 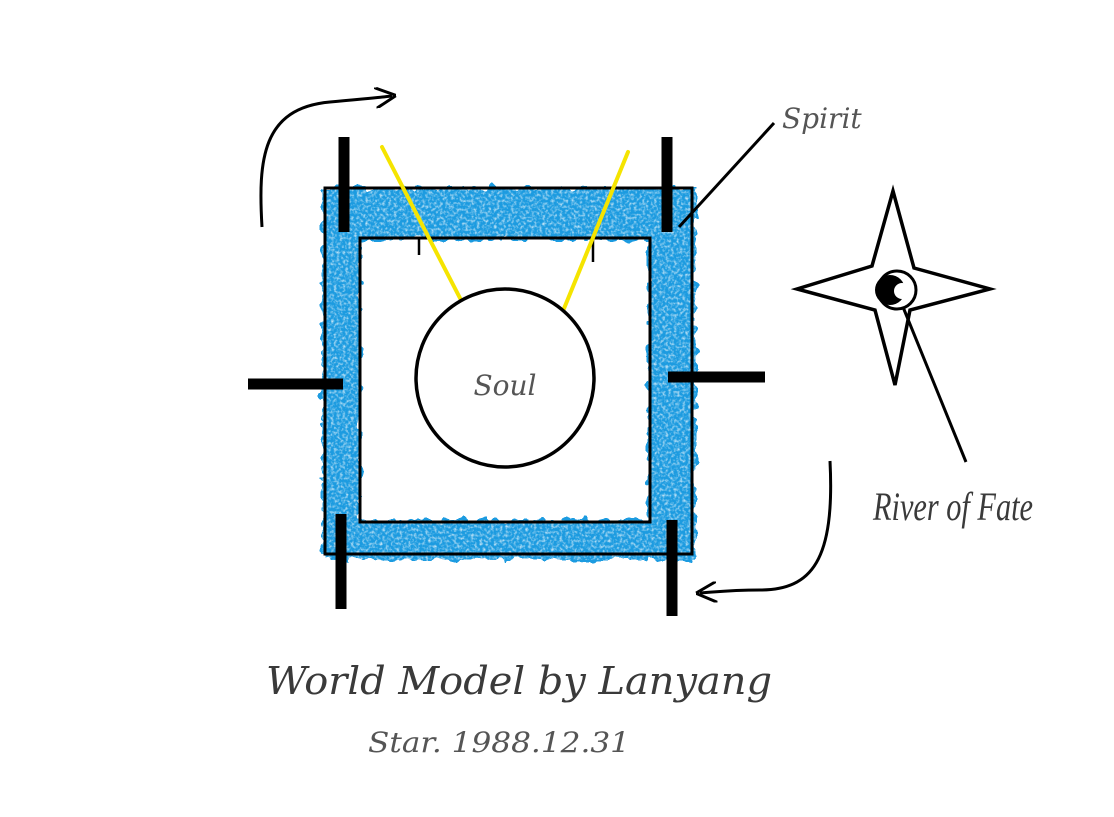 I want to click on ray-right, so click(x=595, y=231).